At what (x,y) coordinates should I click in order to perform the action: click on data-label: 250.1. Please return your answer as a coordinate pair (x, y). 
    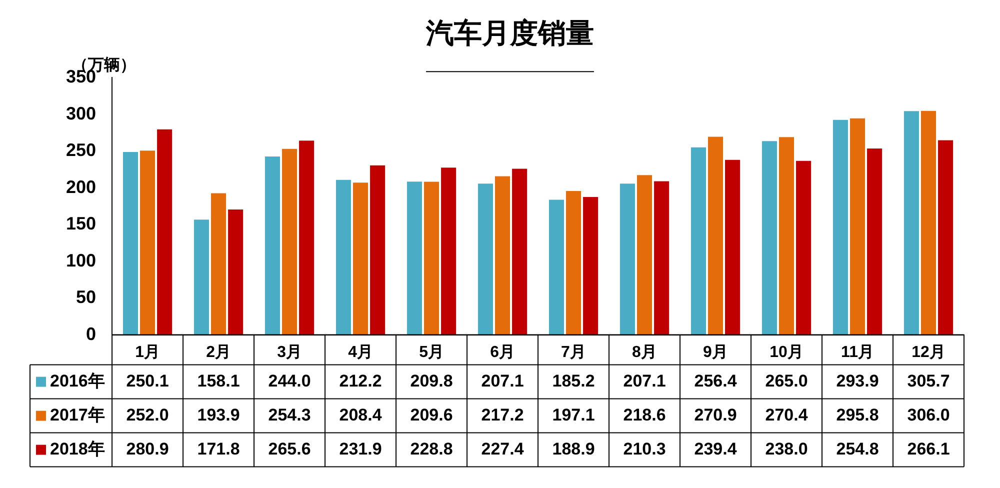
    Looking at the image, I should click on (147, 380).